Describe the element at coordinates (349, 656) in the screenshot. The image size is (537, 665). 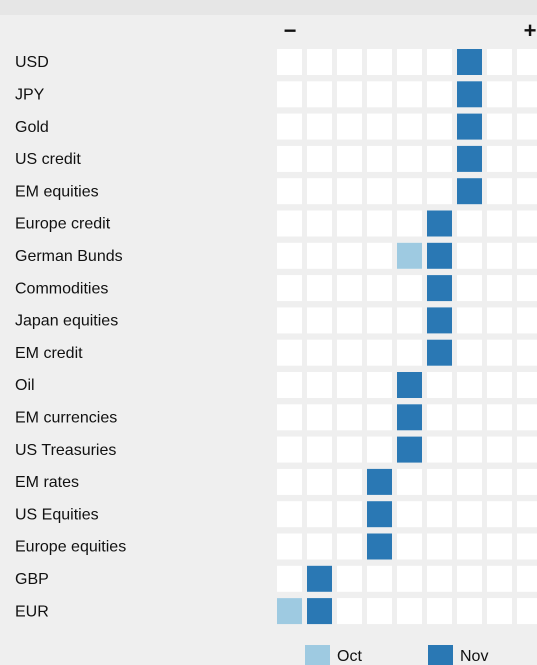
I see `legend-label: Oct` at that location.